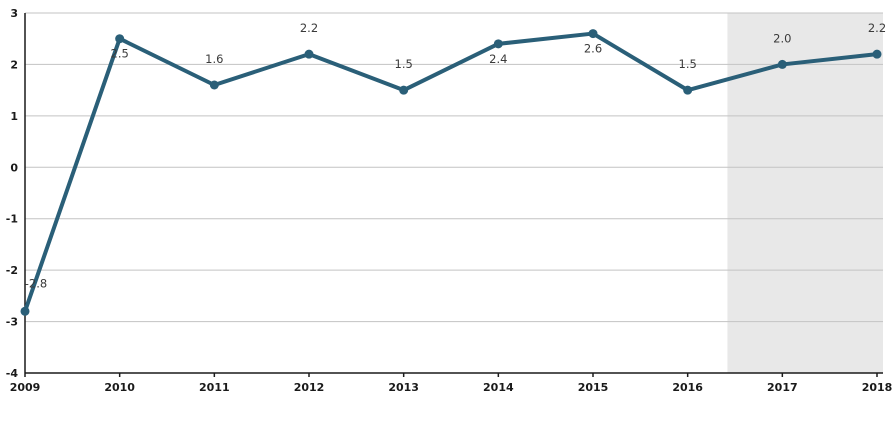  What do you see at coordinates (14, 13) in the screenshot?
I see `y-tick-label: 3` at bounding box center [14, 13].